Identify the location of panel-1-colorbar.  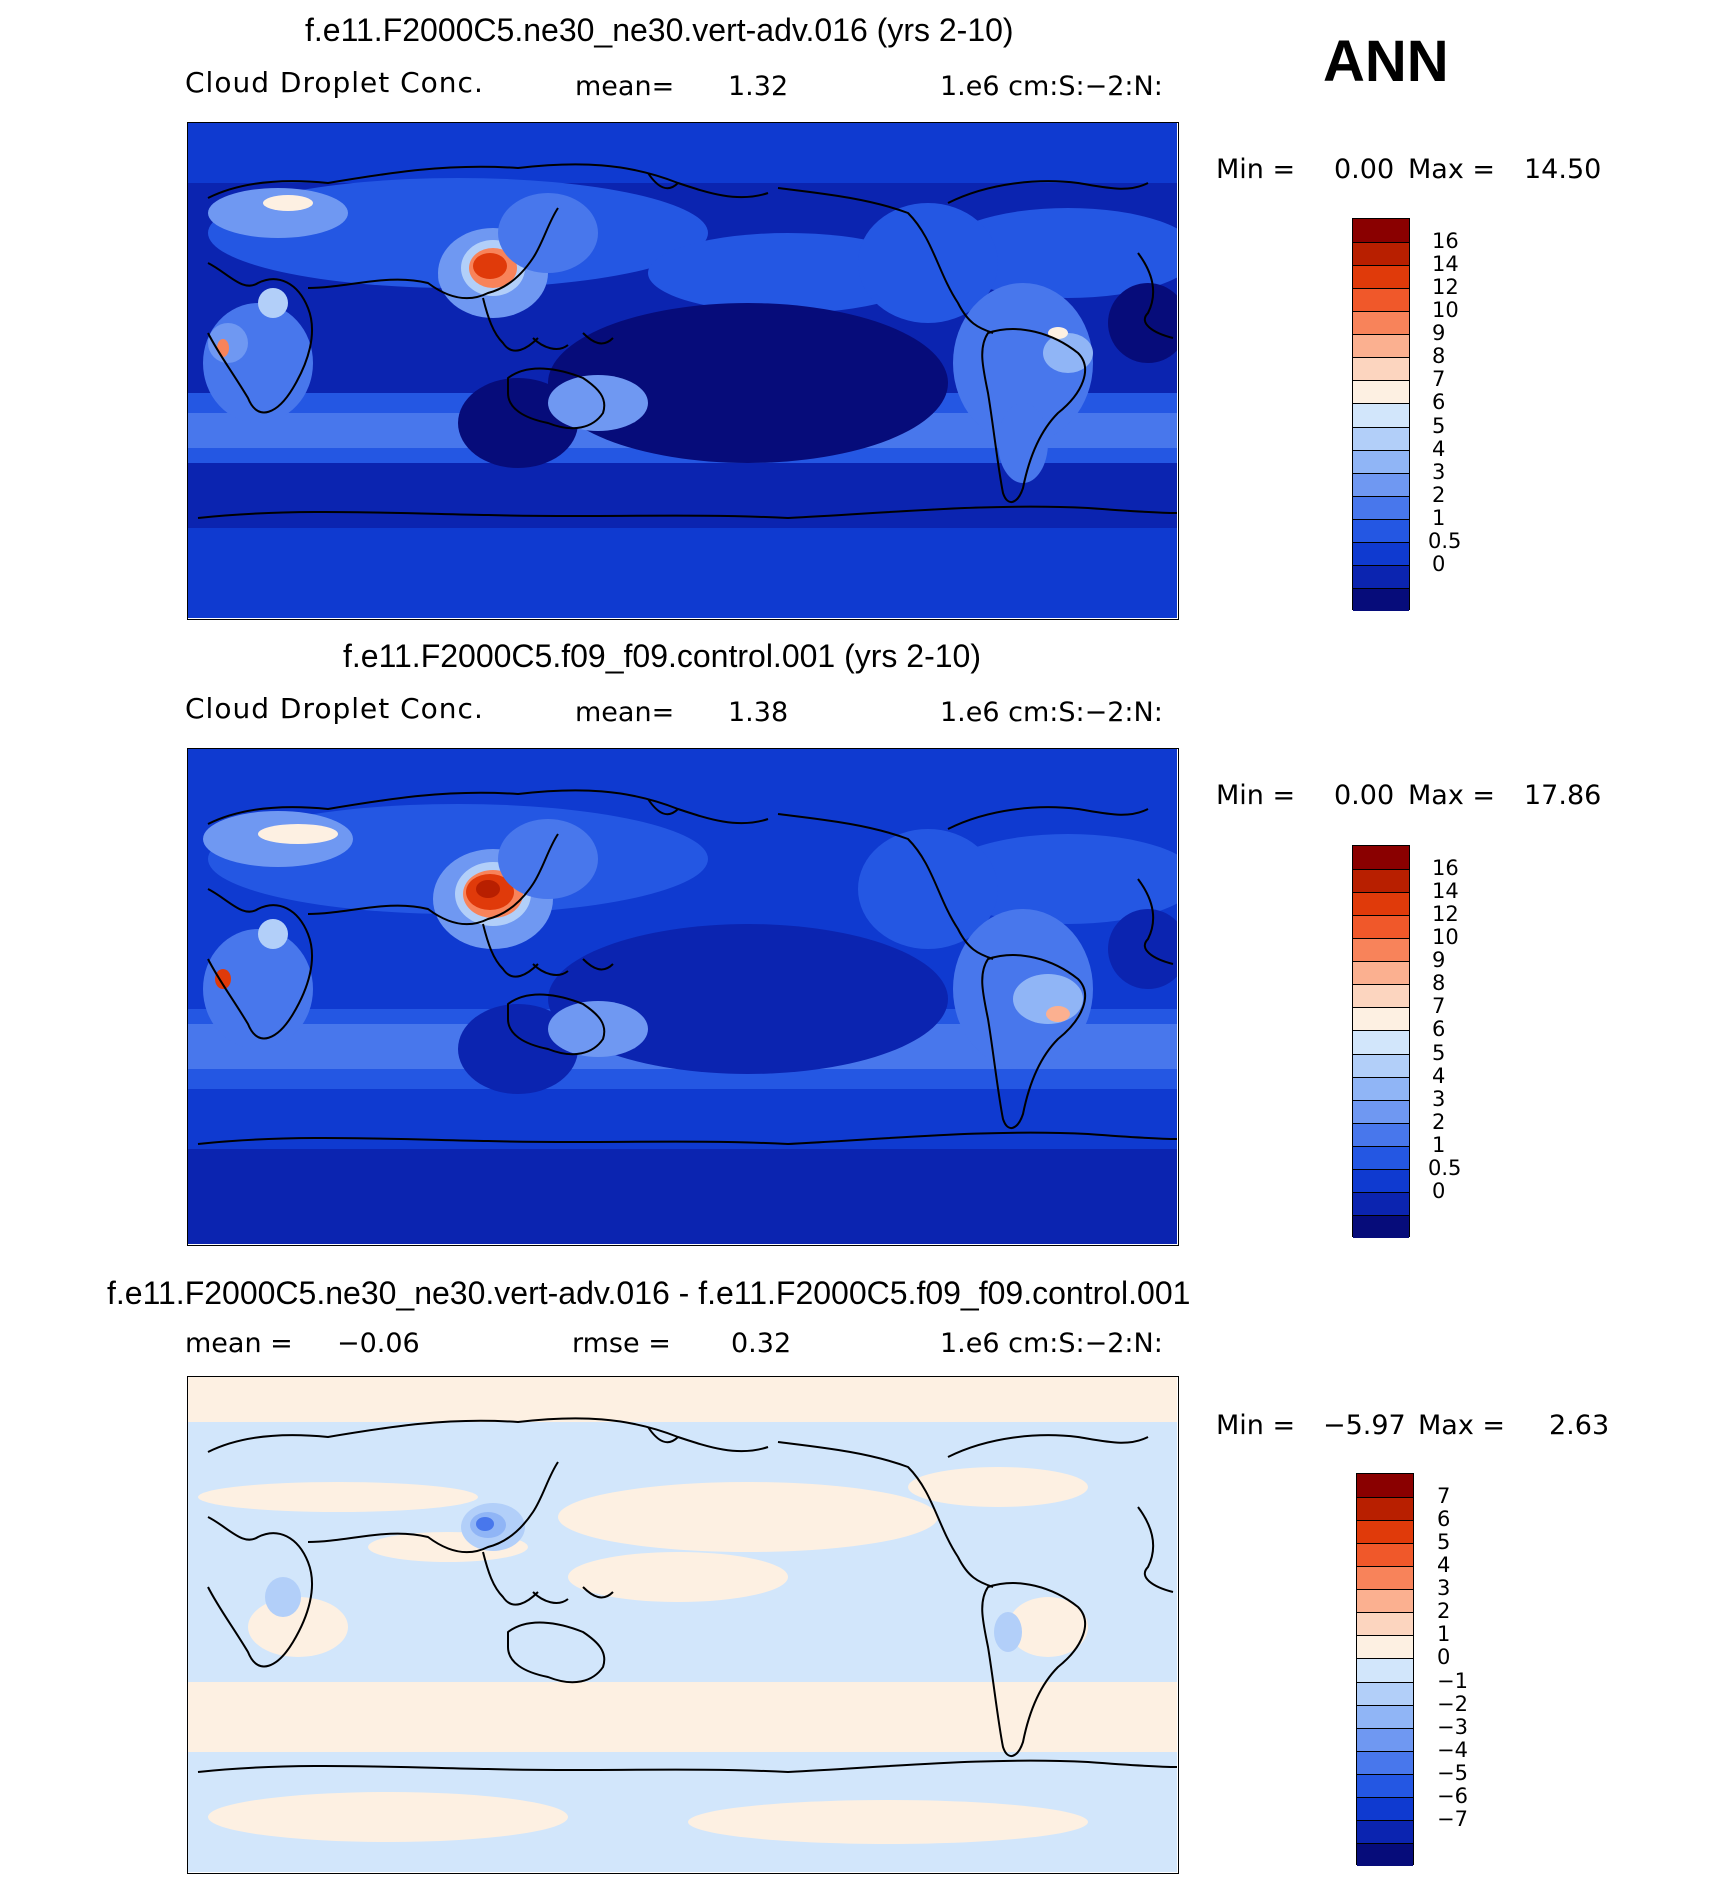
(1381, 414).